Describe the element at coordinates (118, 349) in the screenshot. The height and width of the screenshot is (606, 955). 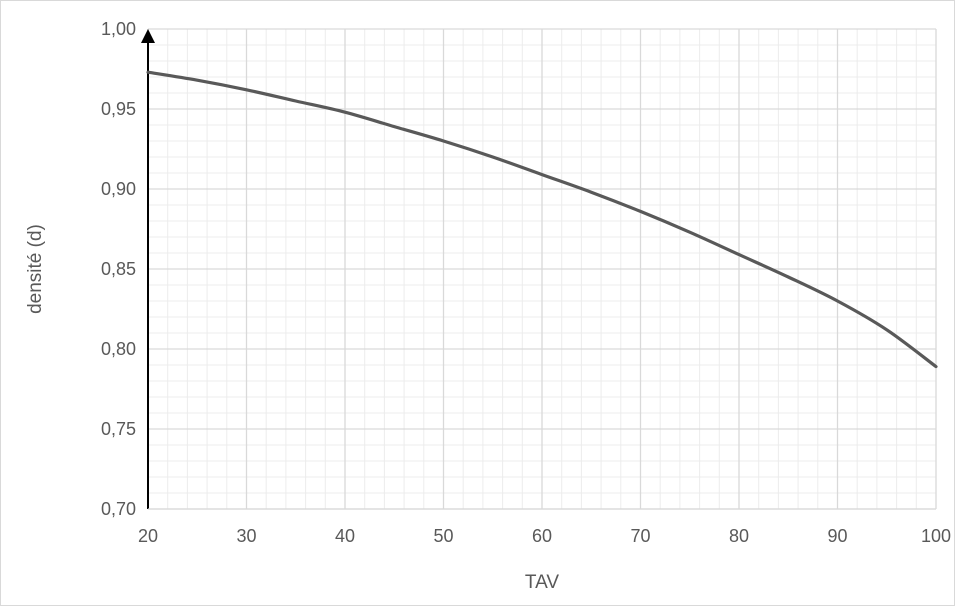
I see `y-tick-label: 0,80` at that location.